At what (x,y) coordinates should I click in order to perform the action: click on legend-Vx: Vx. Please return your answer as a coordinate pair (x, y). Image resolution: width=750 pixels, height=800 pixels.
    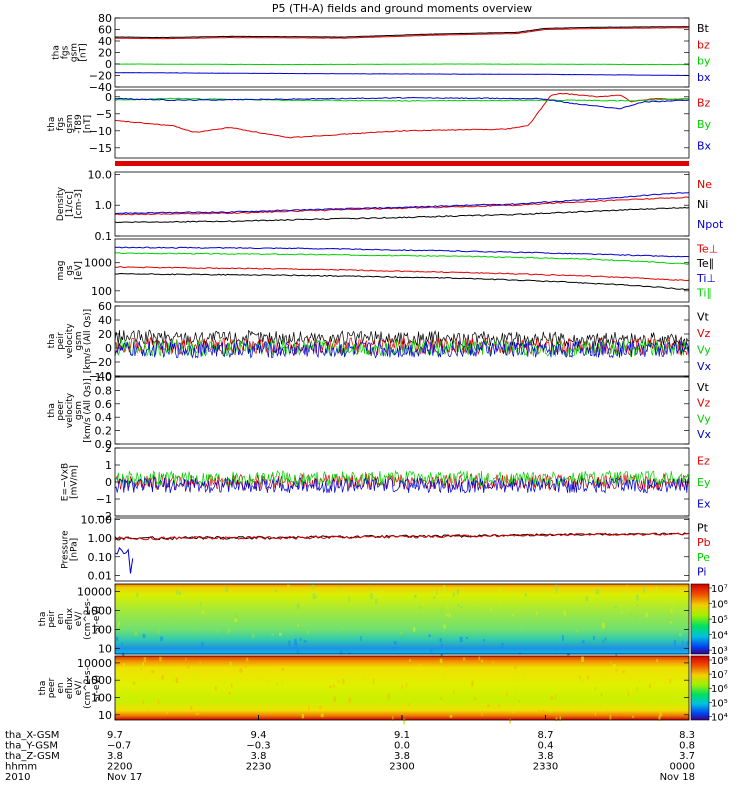
    Looking at the image, I should click on (704, 434).